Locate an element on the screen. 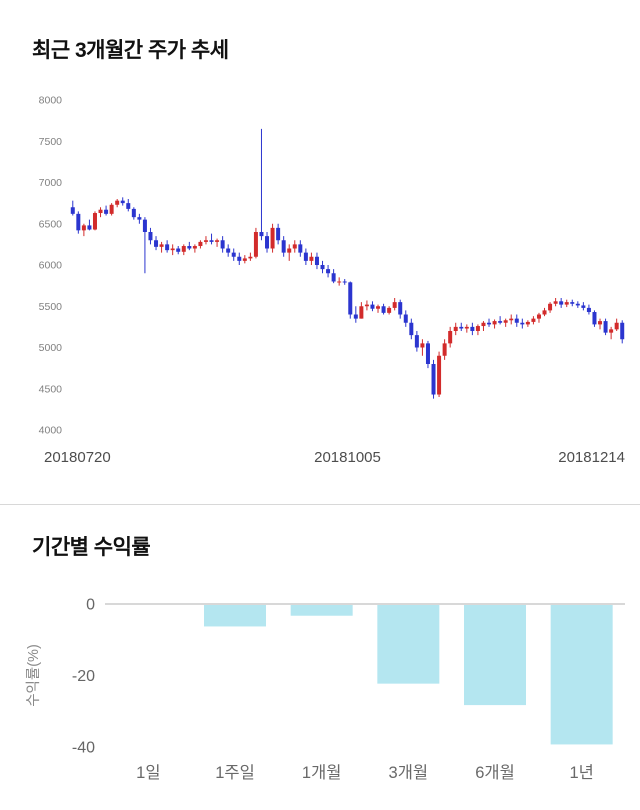  svg-text: -20 is located at coordinates (83, 676).